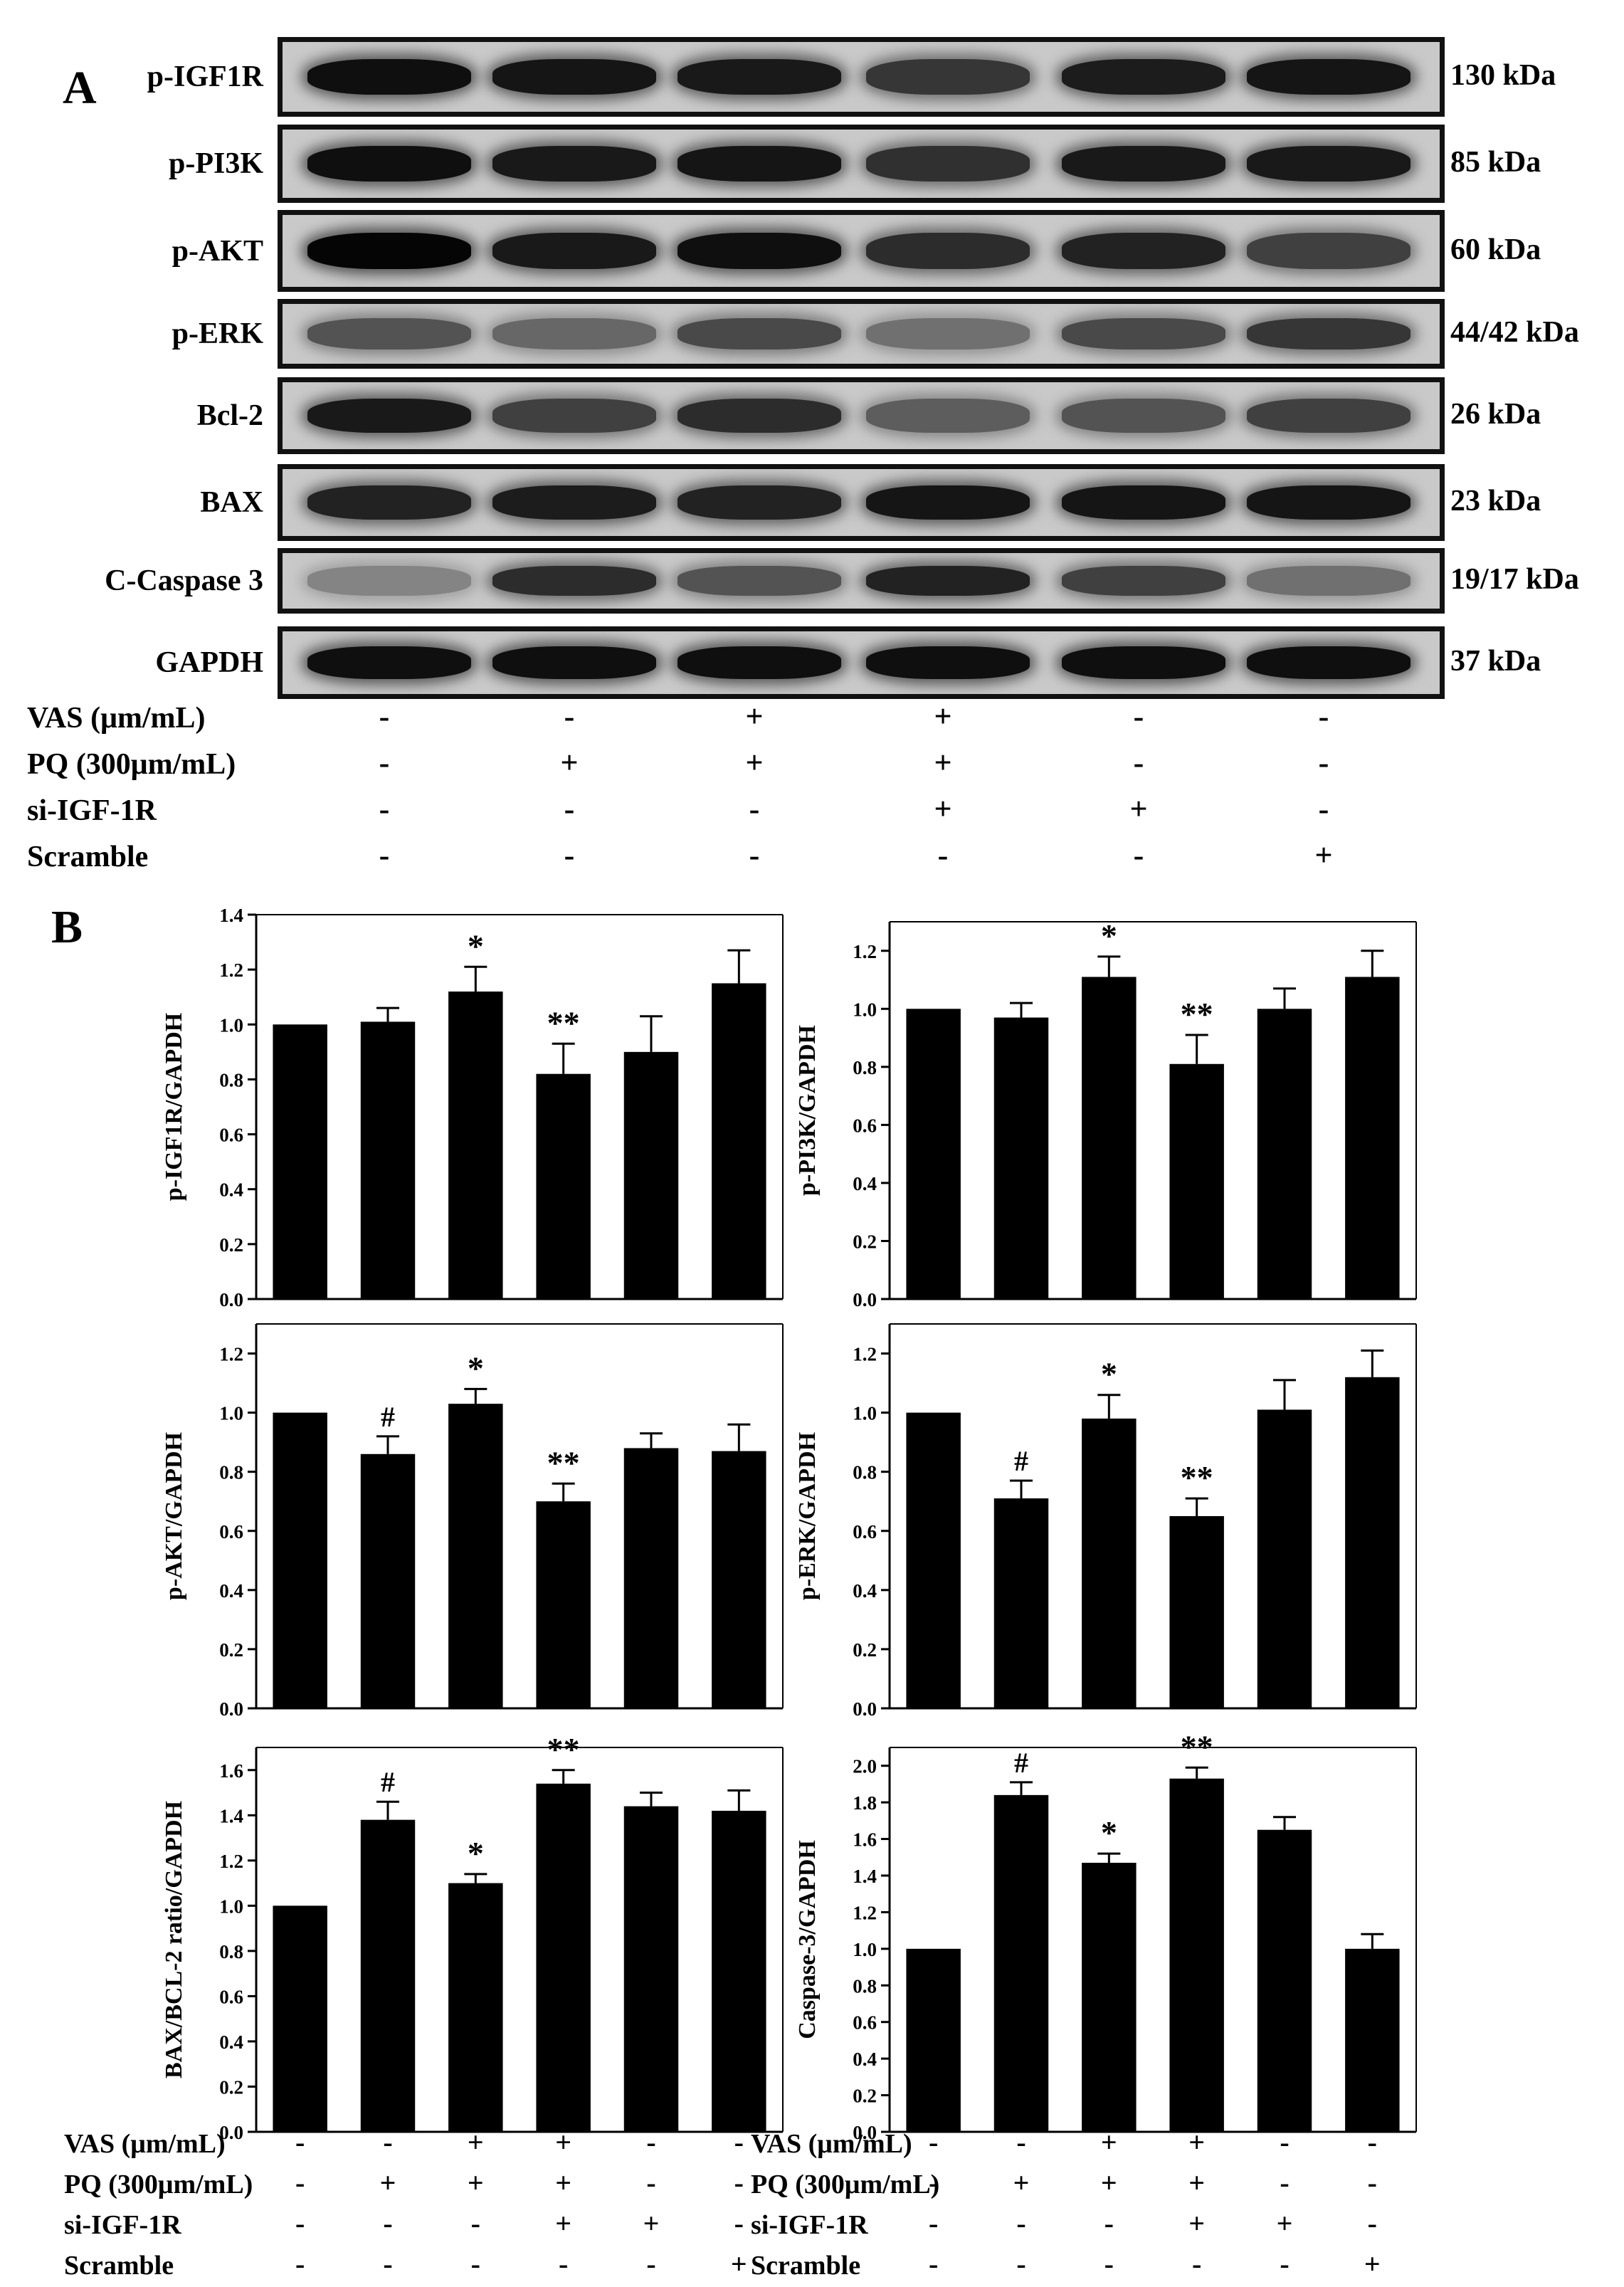 The width and height of the screenshot is (1624, 2287). What do you see at coordinates (1515, 579) in the screenshot?
I see `kda-label: 19/17 kDa` at bounding box center [1515, 579].